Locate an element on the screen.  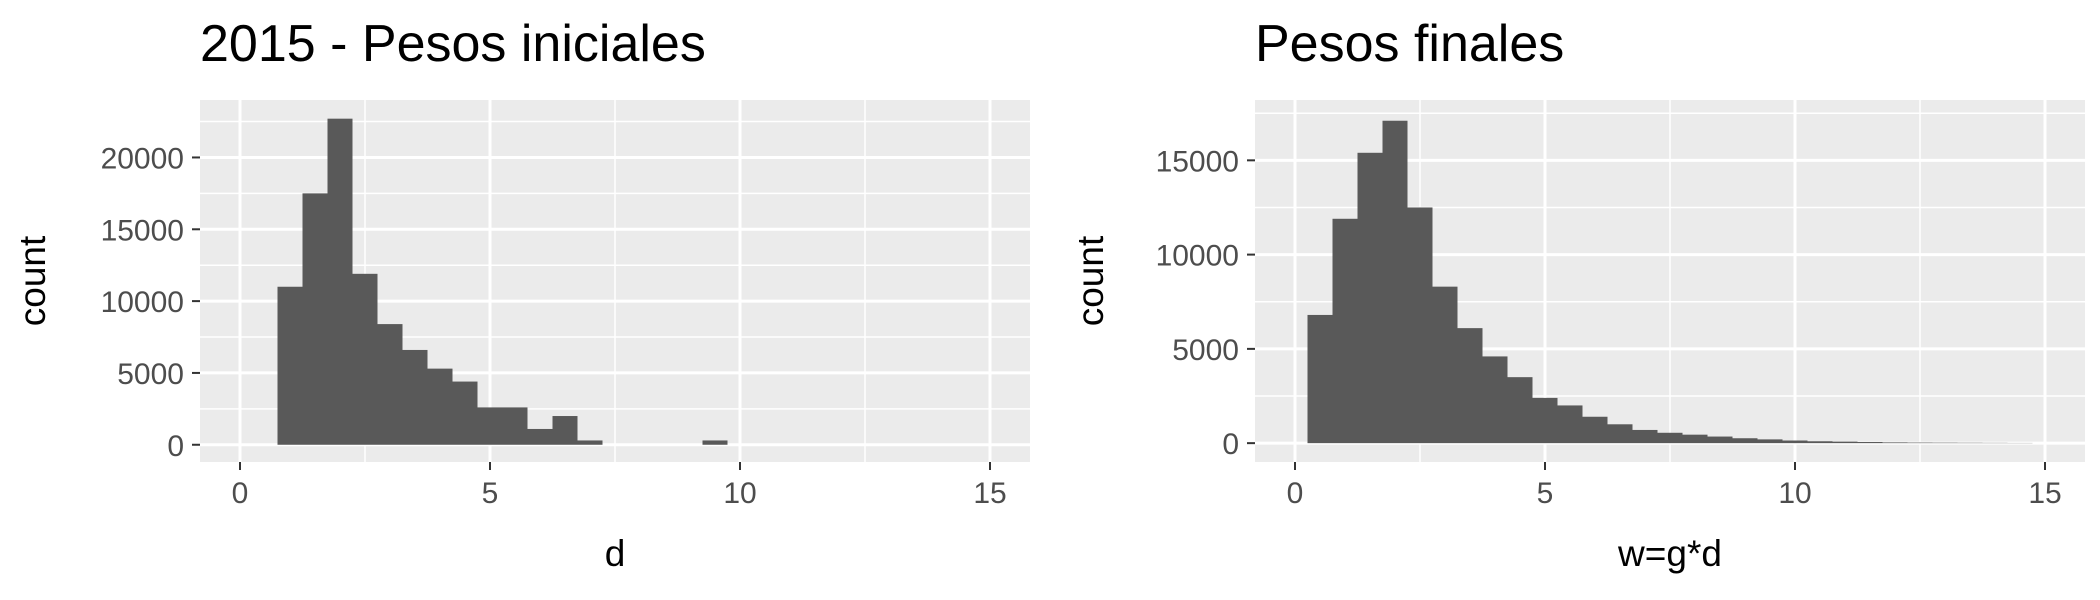
x-axis-title: d is located at coordinates (615, 553).